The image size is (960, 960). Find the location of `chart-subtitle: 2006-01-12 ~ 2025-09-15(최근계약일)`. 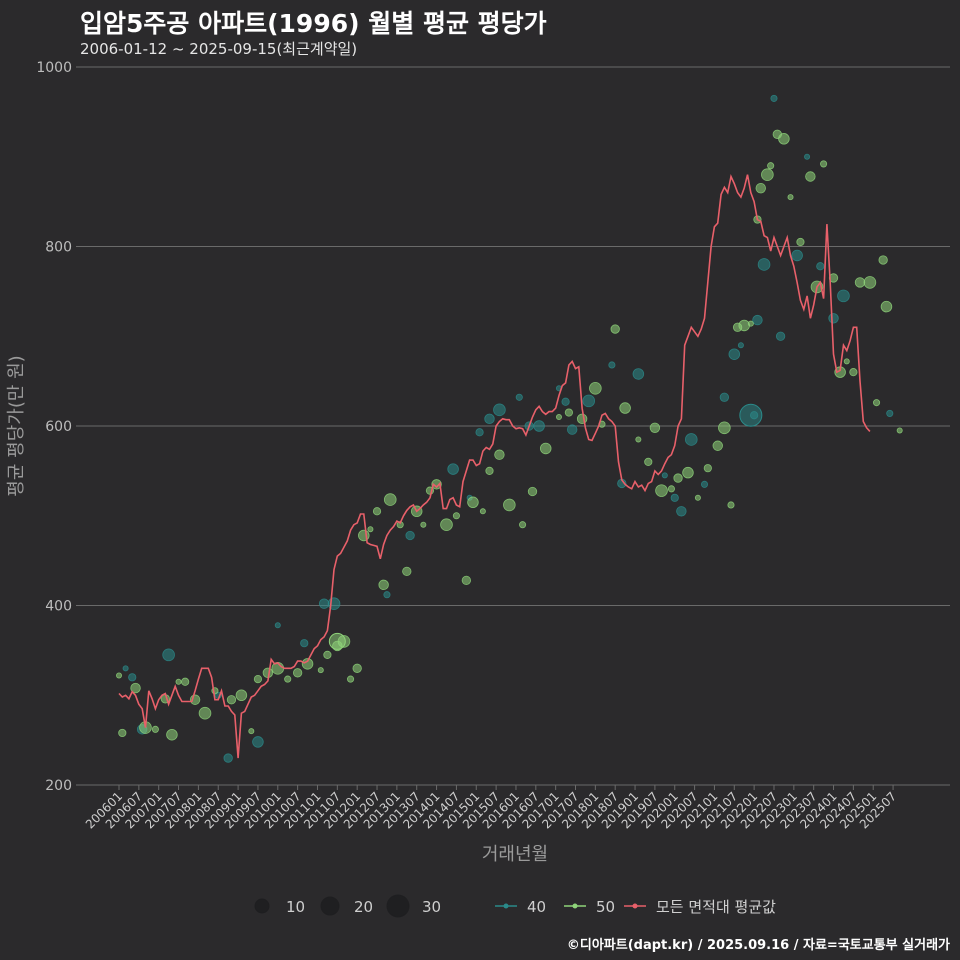

chart-subtitle: 2006-01-12 ~ 2025-09-15(최근계약일) is located at coordinates (219, 49).